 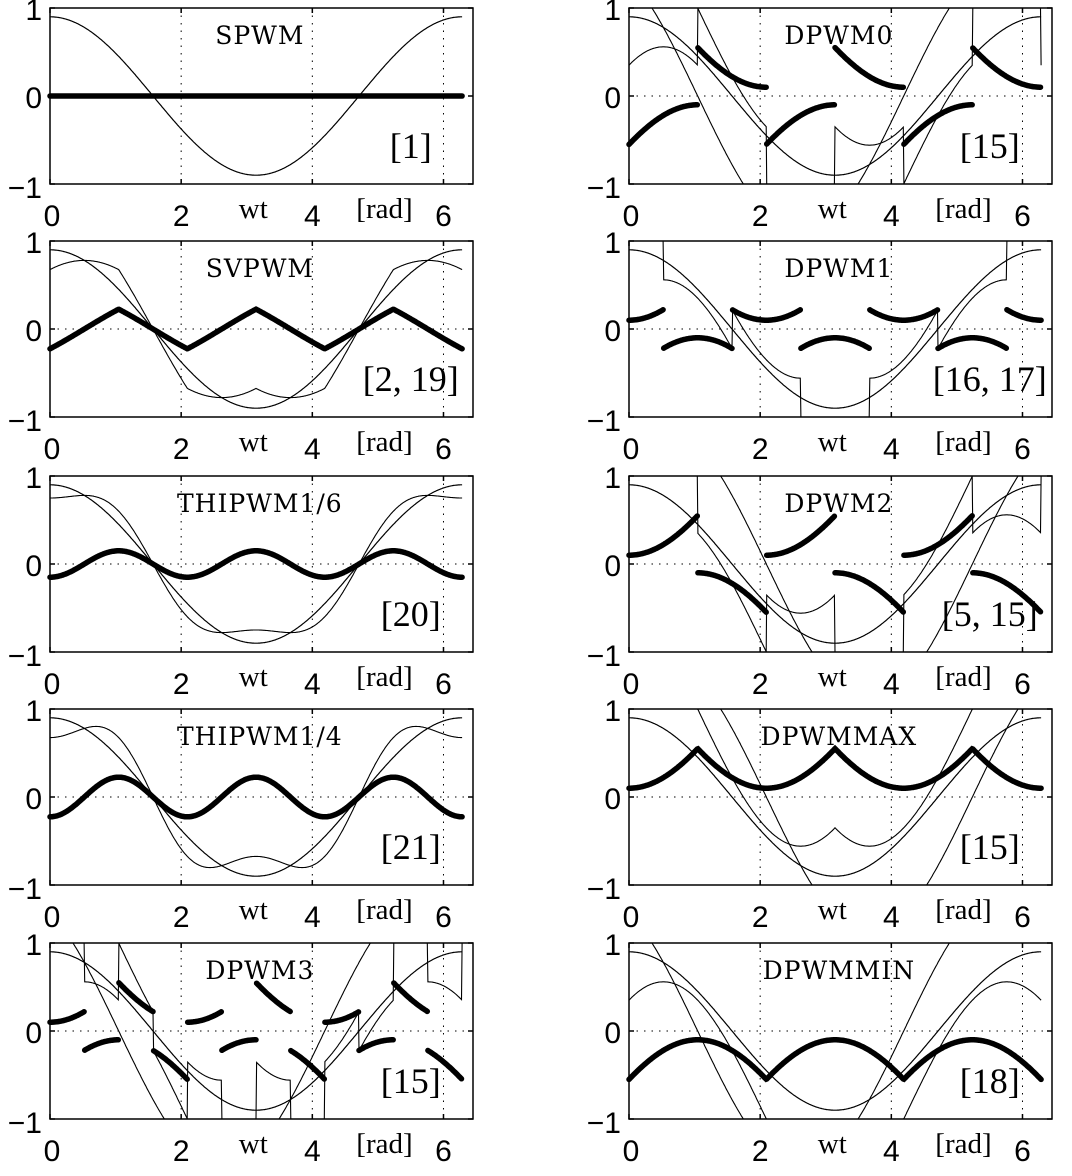 What do you see at coordinates (411, 379) in the screenshot?
I see `citation-label: [2, 19]` at bounding box center [411, 379].